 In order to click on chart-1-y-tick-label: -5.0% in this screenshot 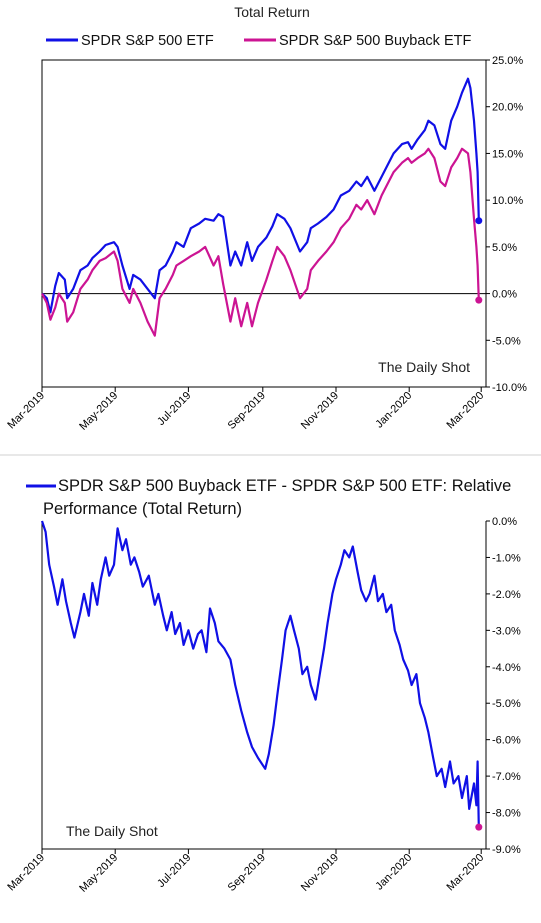, I will do `click(506, 341)`.